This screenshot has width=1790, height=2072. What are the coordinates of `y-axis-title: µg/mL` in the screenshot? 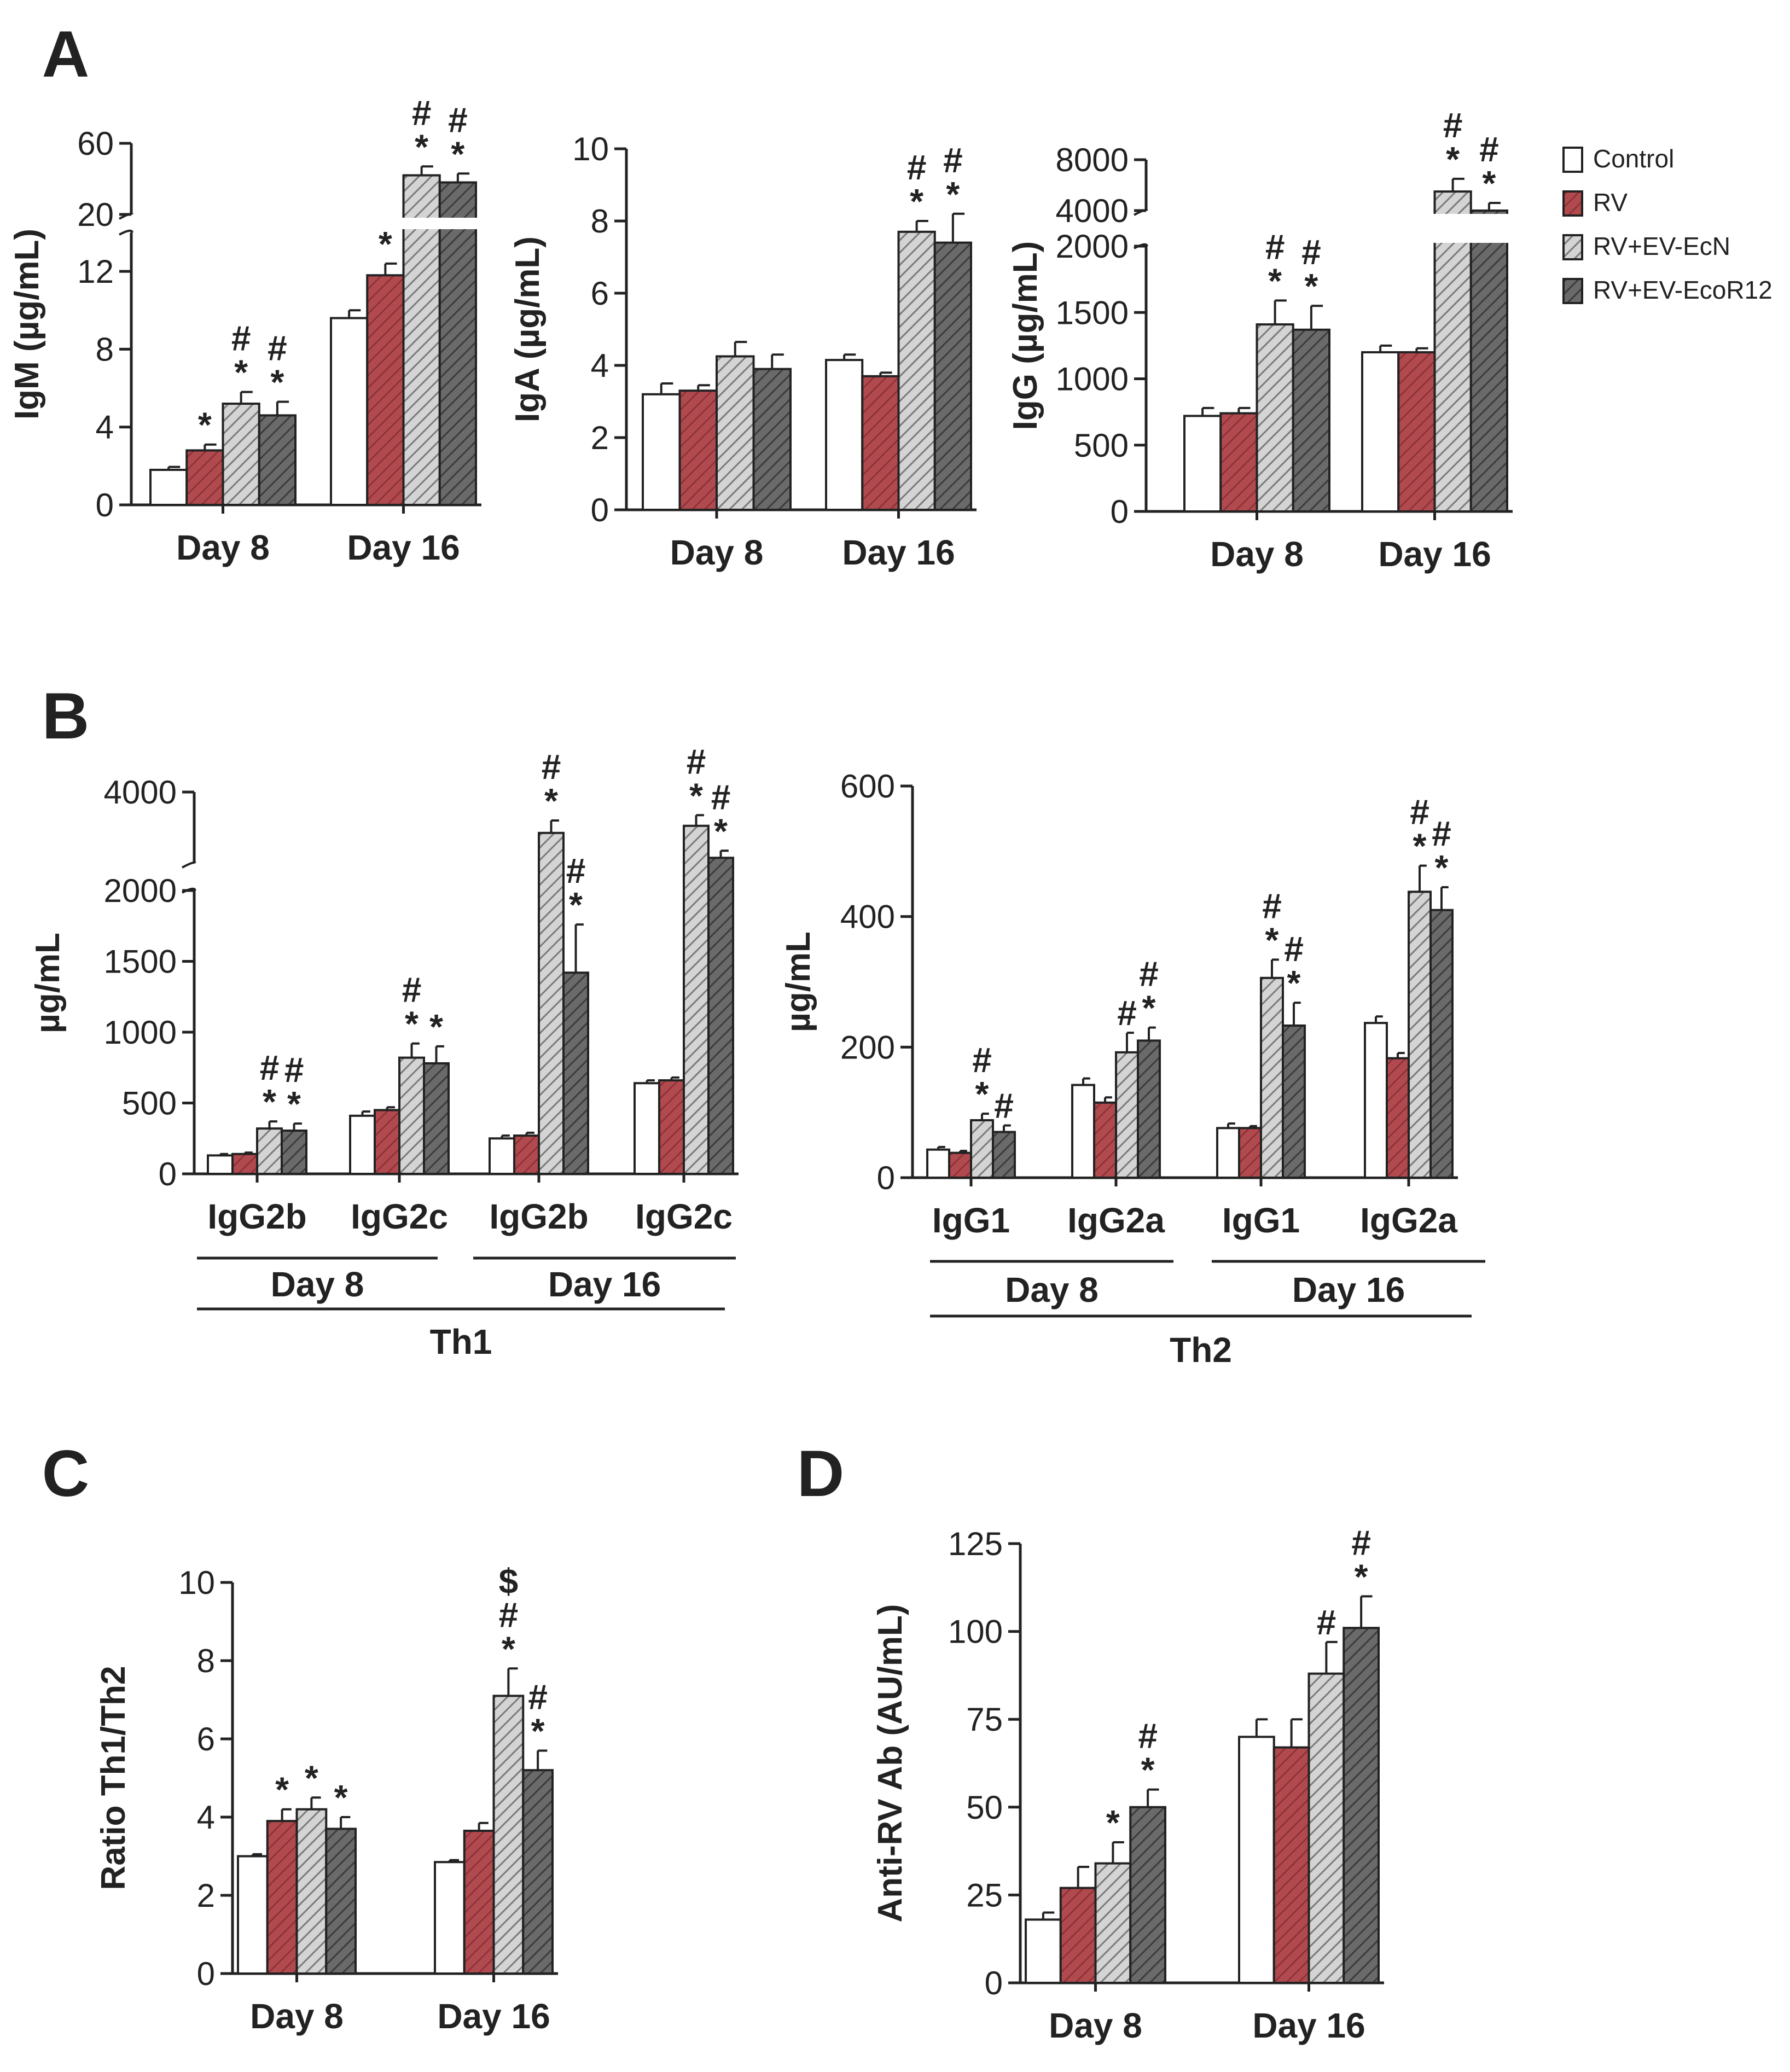 It's located at (48, 983).